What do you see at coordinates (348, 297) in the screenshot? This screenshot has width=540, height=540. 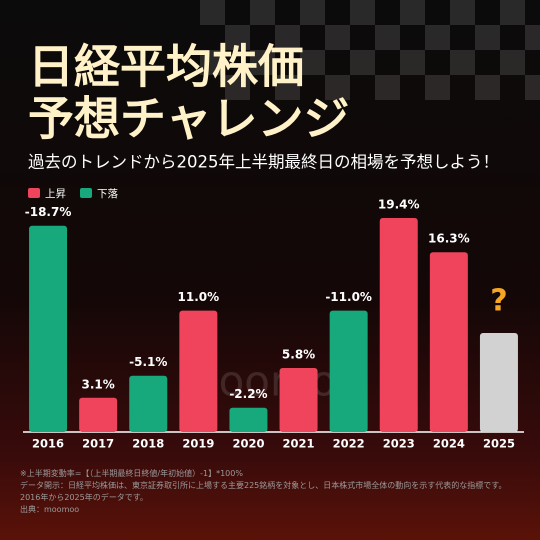 I see `value-label: -11.0%` at bounding box center [348, 297].